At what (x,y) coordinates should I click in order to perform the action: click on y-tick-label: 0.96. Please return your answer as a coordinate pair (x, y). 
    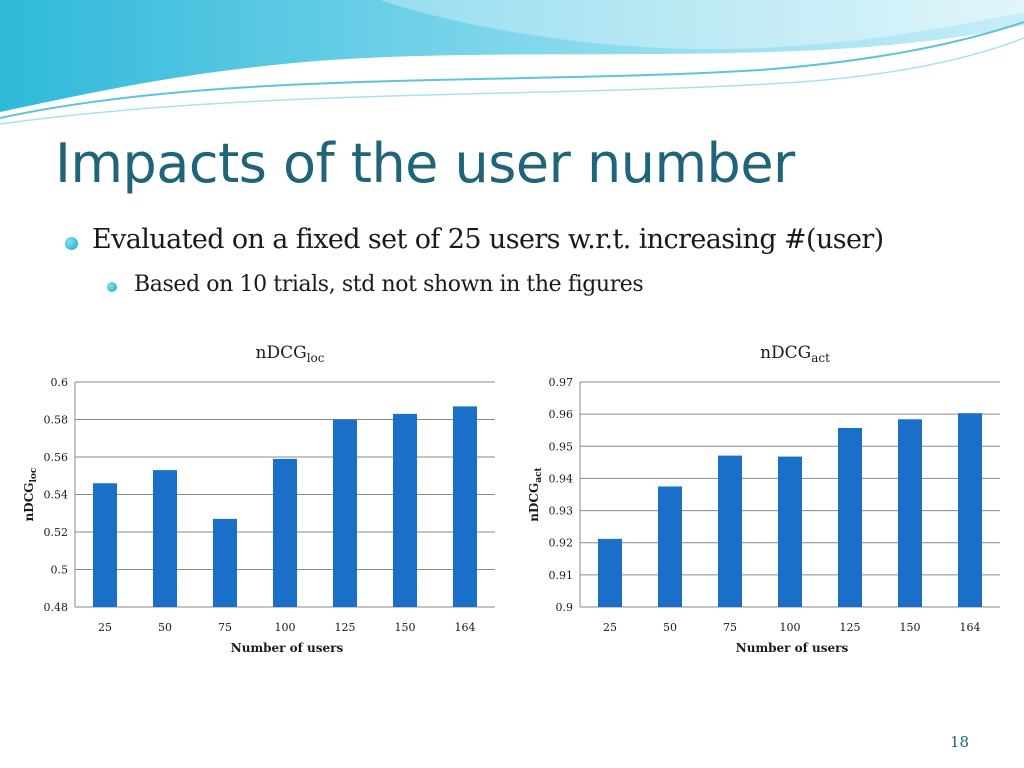
    Looking at the image, I should click on (561, 414).